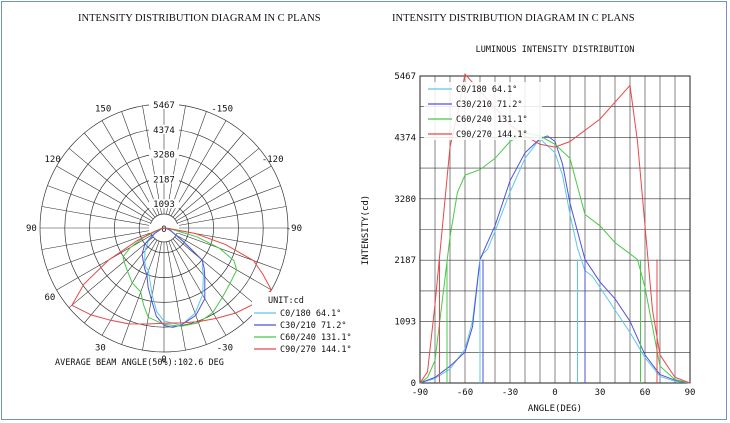 This screenshot has height=423, width=730. I want to click on y-tick-label: 0, so click(413, 384).